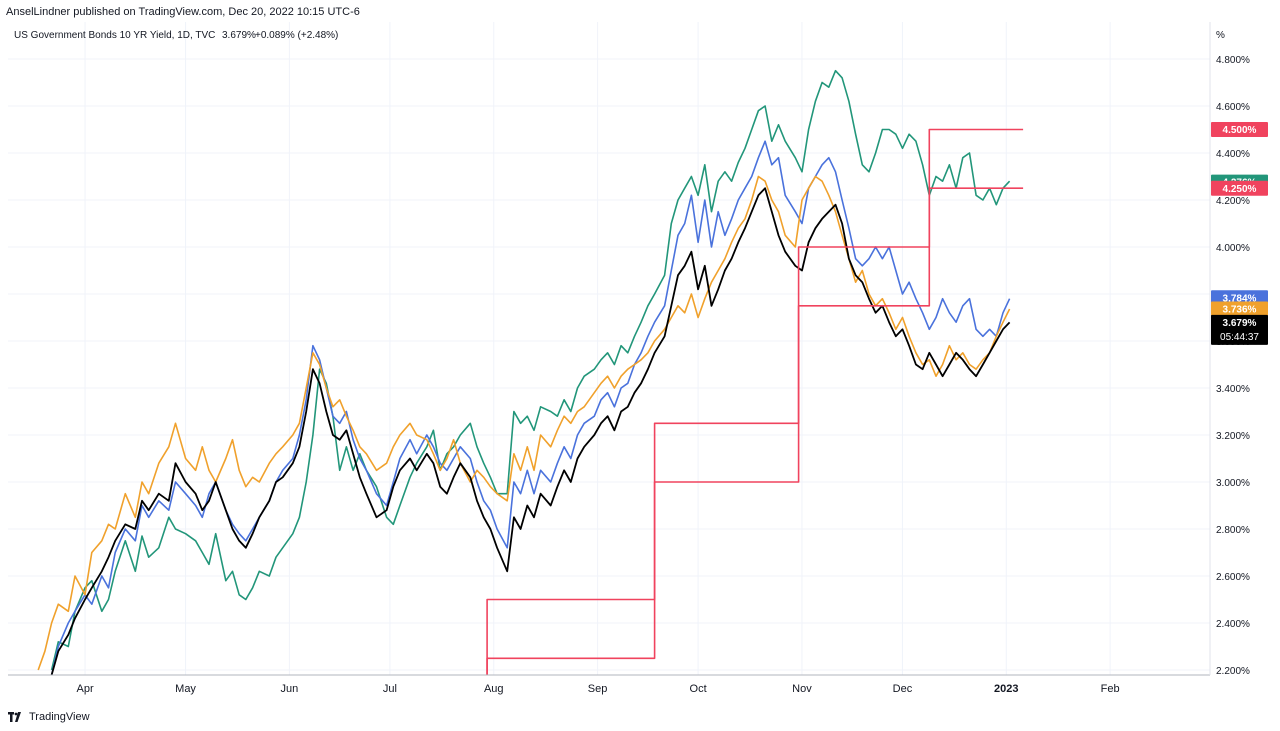  What do you see at coordinates (1233, 577) in the screenshot?
I see `y-tick-label: 2.600%` at bounding box center [1233, 577].